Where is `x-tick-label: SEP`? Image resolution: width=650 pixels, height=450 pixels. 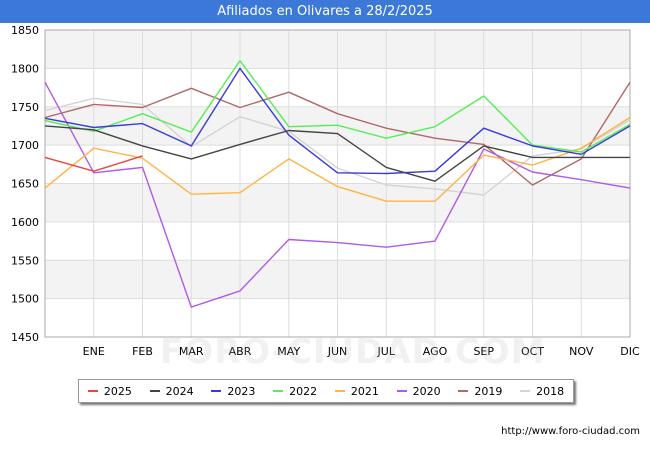
x-tick-label: SEP is located at coordinates (483, 351).